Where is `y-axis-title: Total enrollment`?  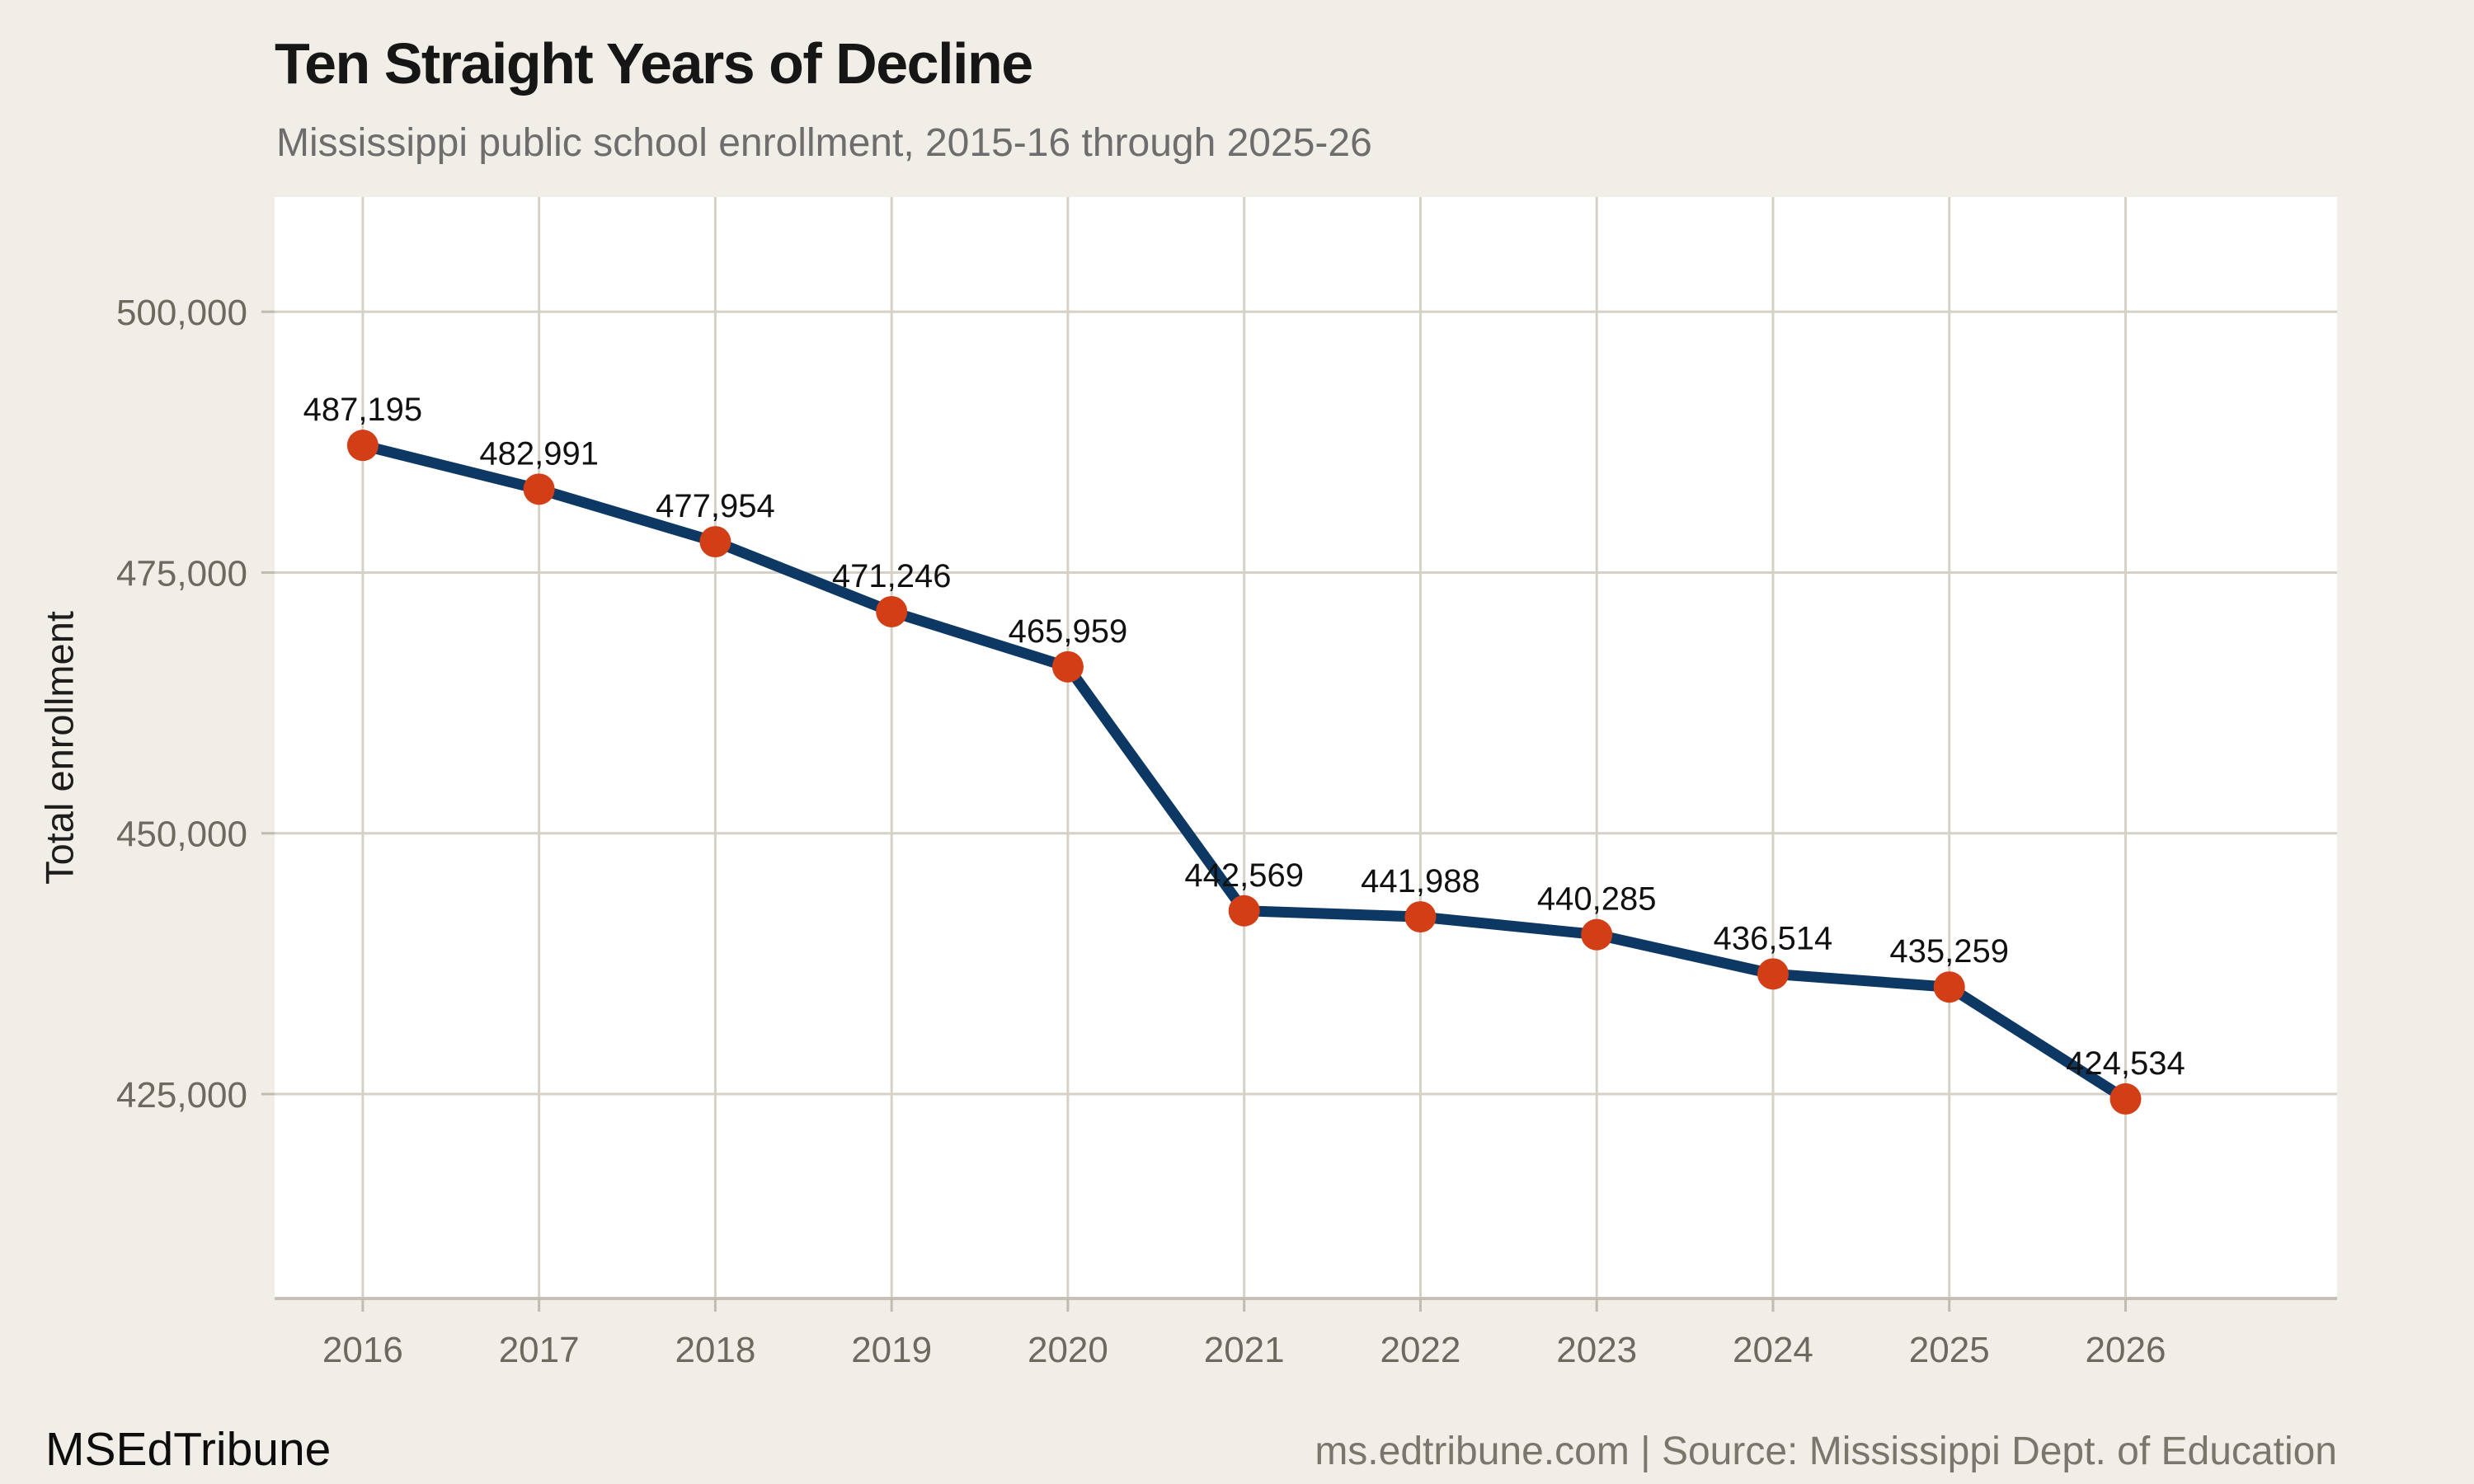 y-axis-title: Total enrollment is located at coordinates (59, 748).